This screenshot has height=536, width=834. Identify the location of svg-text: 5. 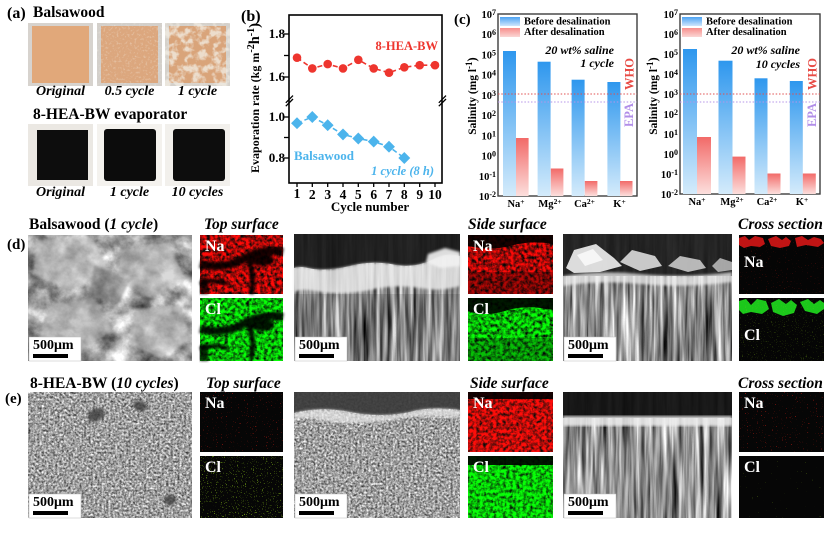
(358, 194).